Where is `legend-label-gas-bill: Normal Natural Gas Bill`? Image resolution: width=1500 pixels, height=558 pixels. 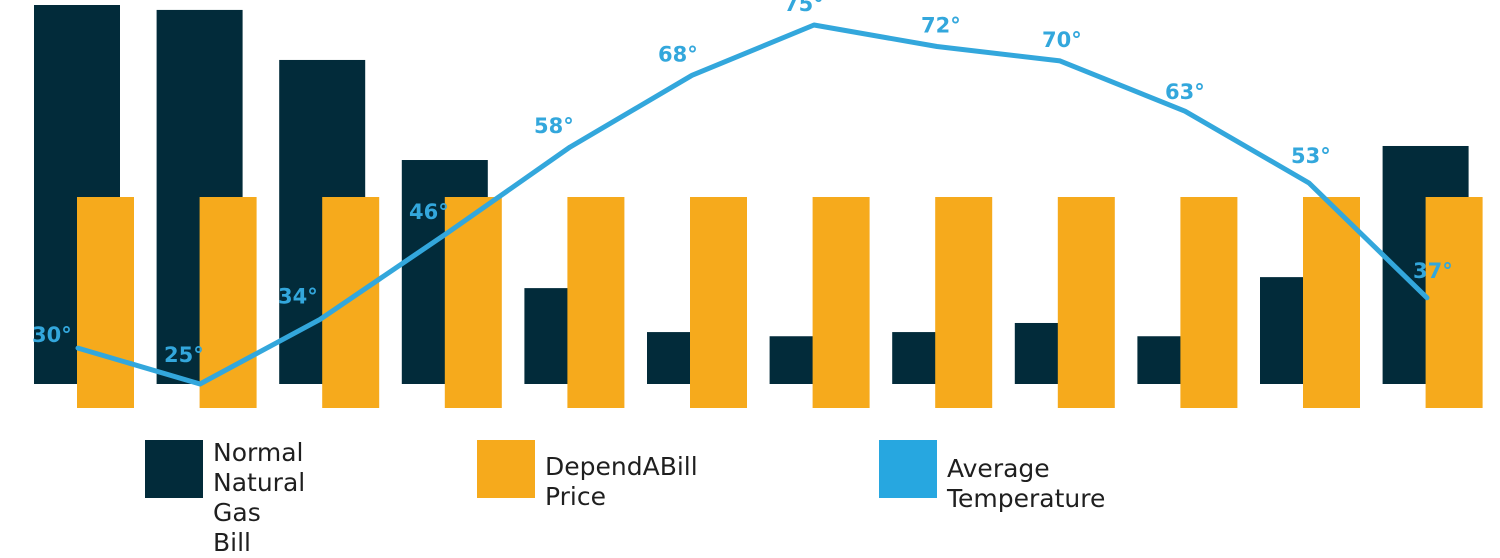 legend-label-gas-bill: Normal Natural Gas Bill is located at coordinates (259, 497).